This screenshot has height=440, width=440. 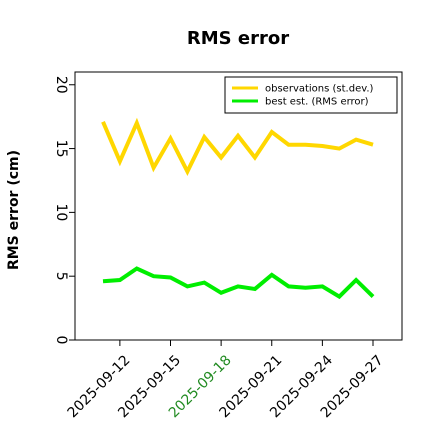 I want to click on legend-label-best-estimate: best est. (RMS error), so click(x=317, y=102).